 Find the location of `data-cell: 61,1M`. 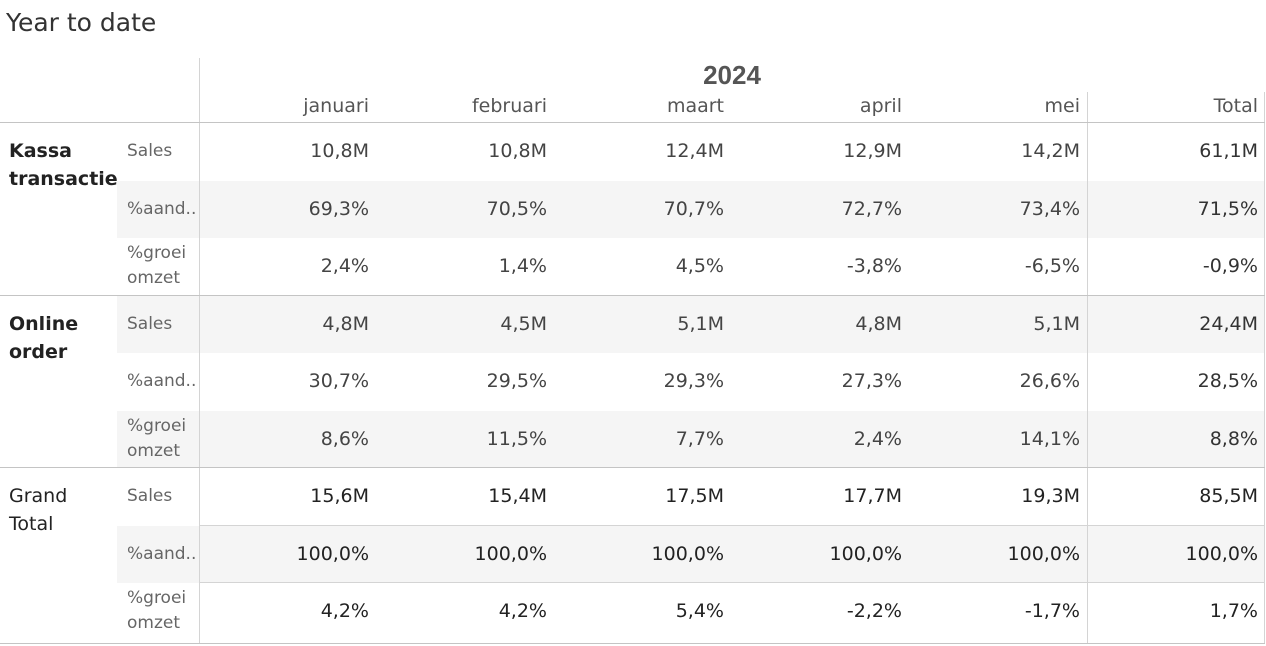

data-cell: 61,1M is located at coordinates (1228, 151).